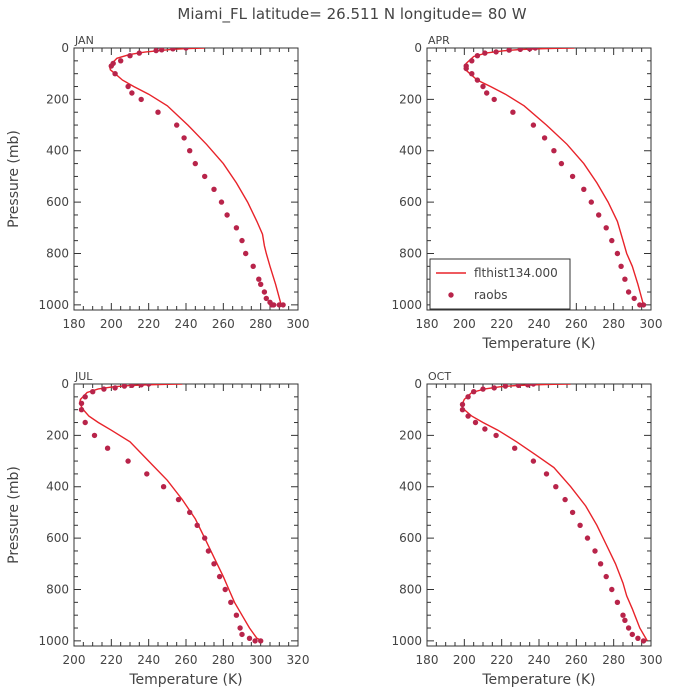  I want to click on y-tick-label: 800, so click(410, 589).